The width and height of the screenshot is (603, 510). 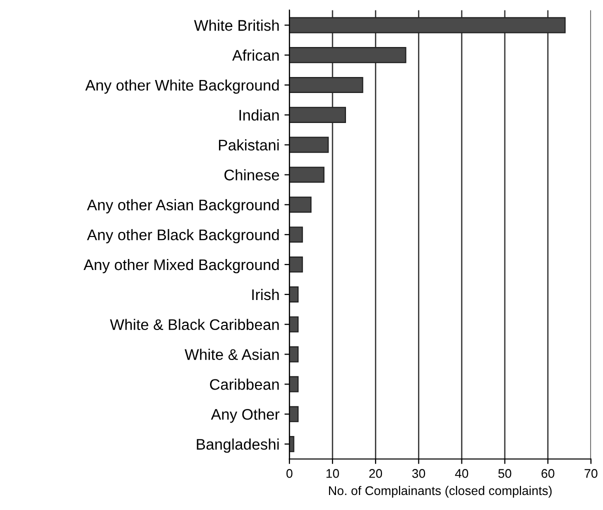 I want to click on y-tick-label: Any other Asian Background, so click(x=182, y=206).